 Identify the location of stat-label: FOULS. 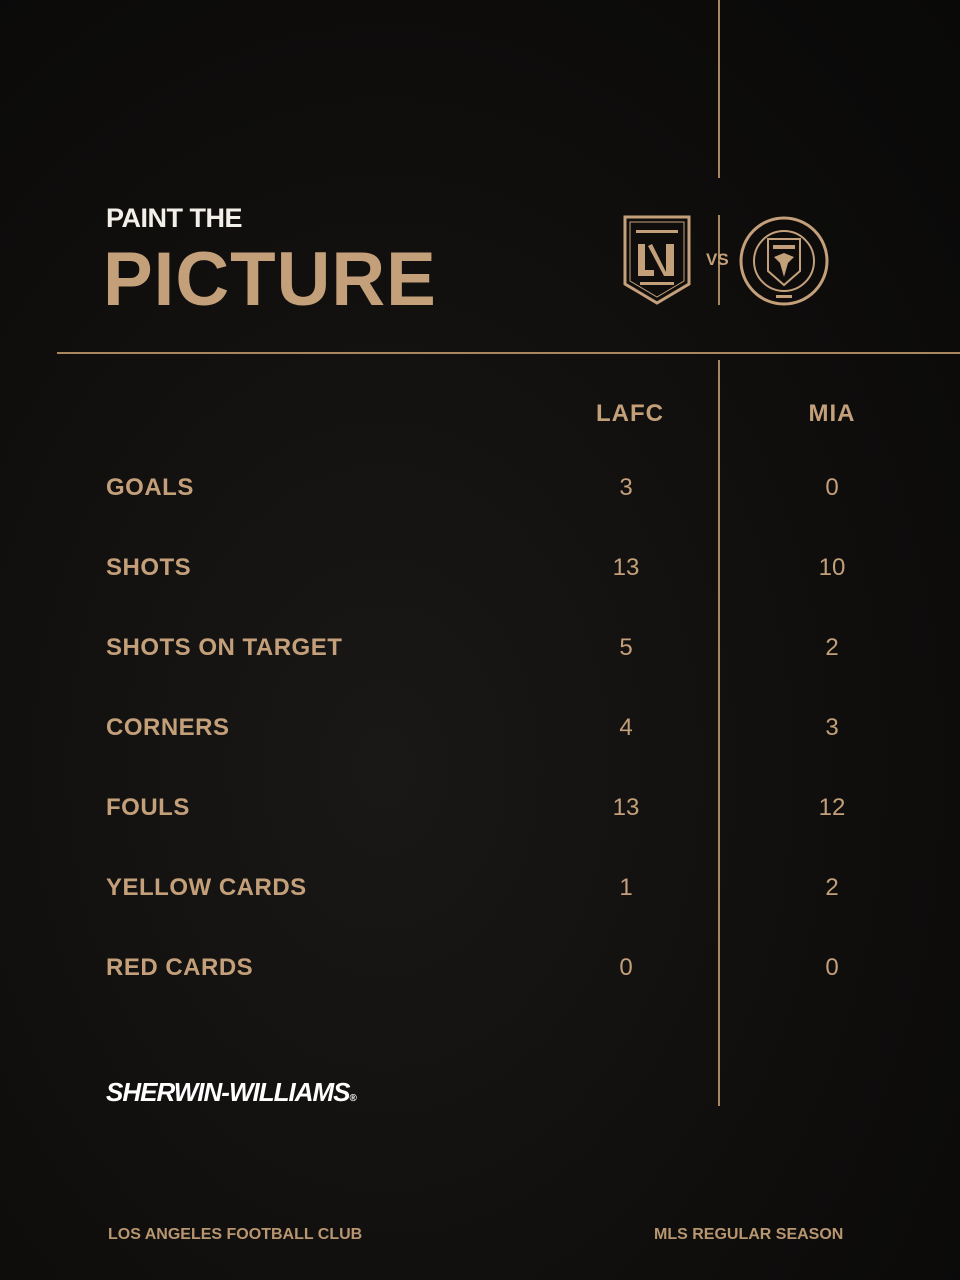
(148, 807).